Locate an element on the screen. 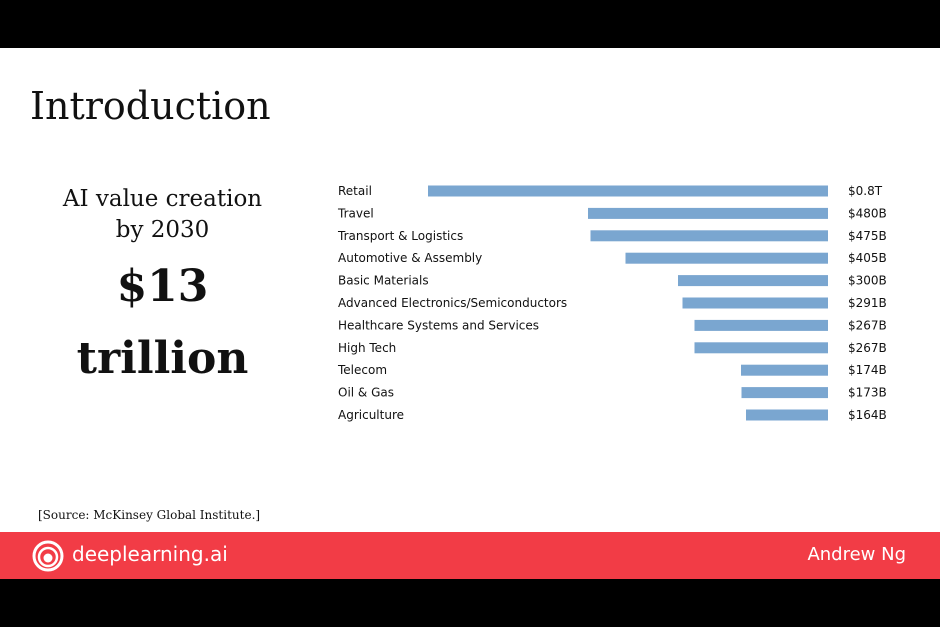  big-value: $13 is located at coordinates (162, 286).